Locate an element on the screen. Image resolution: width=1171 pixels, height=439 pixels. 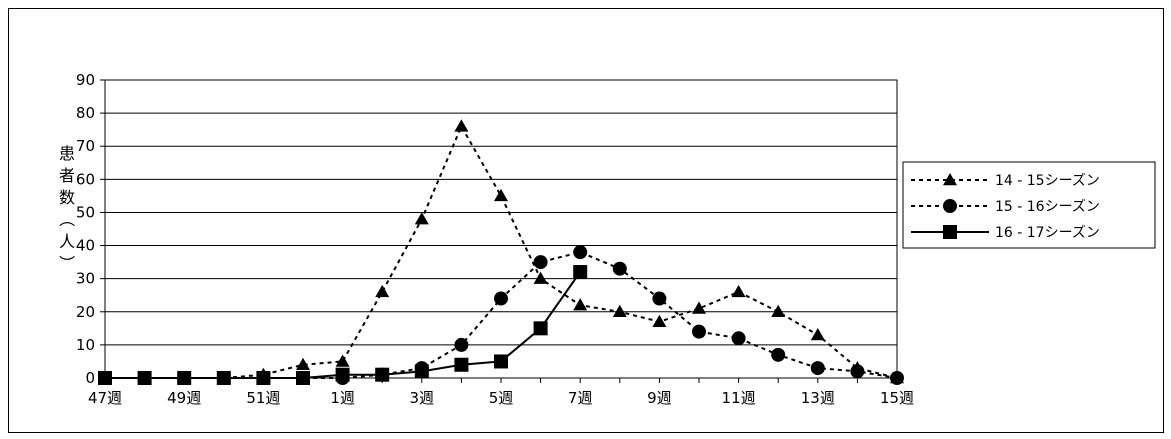
y-axis-label-char: 患 is located at coordinates (67, 153).